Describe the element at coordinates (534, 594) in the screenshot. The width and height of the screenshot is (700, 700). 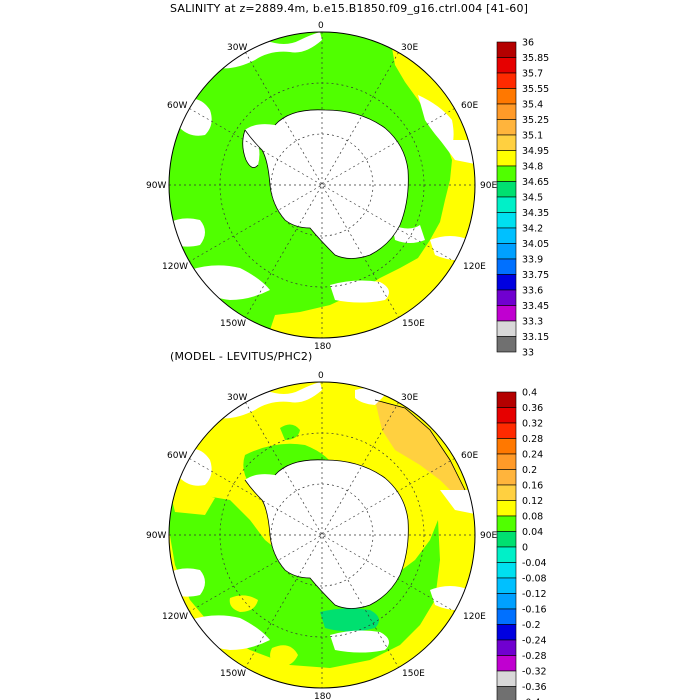
I see `difference-colorbar-tick-label: -0.12` at that location.